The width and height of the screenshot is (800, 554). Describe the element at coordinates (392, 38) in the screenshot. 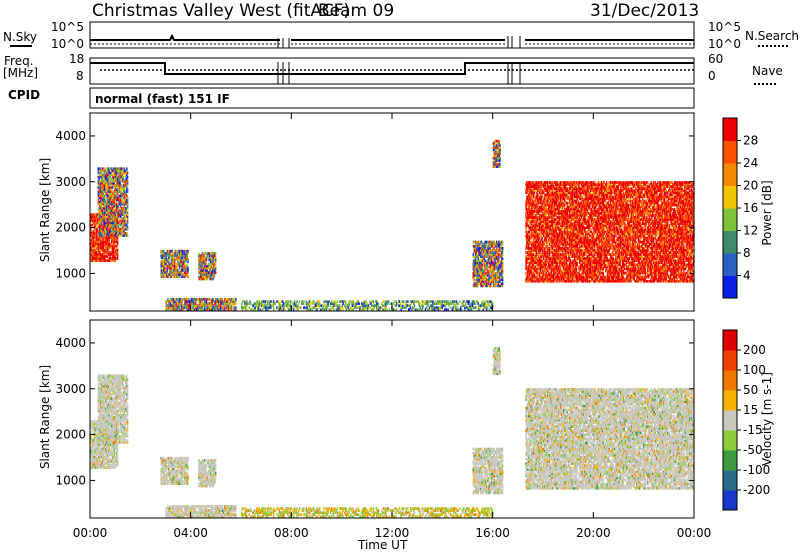

I see `nsky-line` at that location.